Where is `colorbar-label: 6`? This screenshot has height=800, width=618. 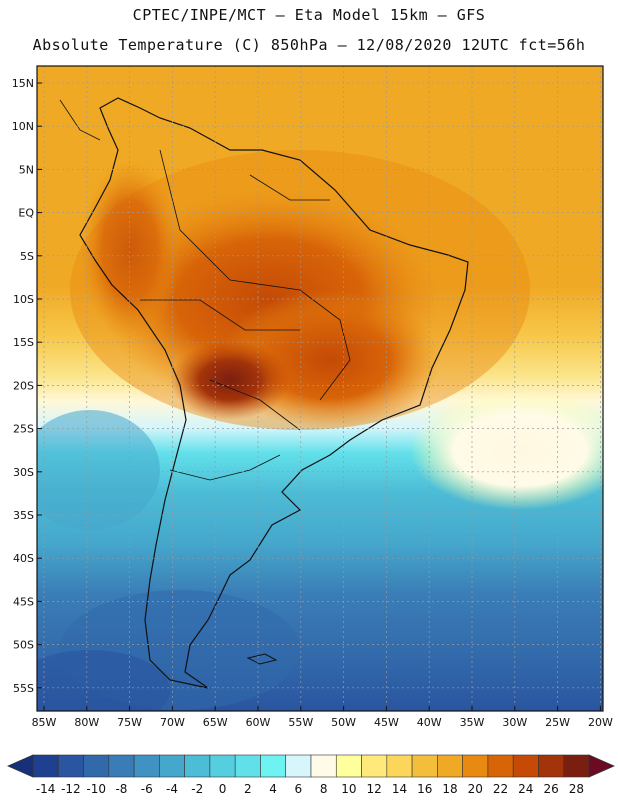 colorbar-label: 6 is located at coordinates (299, 789).